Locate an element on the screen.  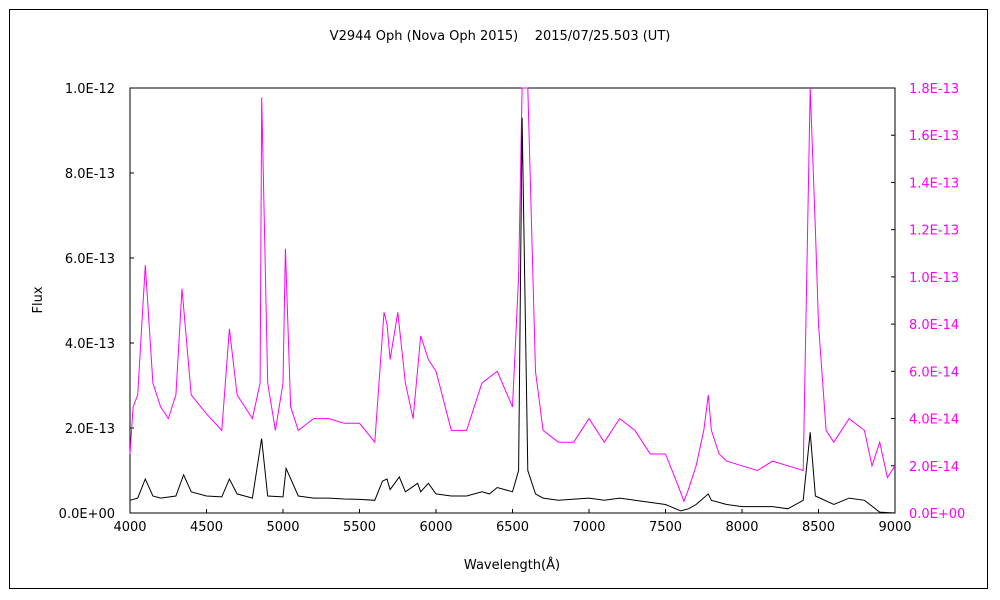
x-tick-label: 7000 is located at coordinates (588, 527).